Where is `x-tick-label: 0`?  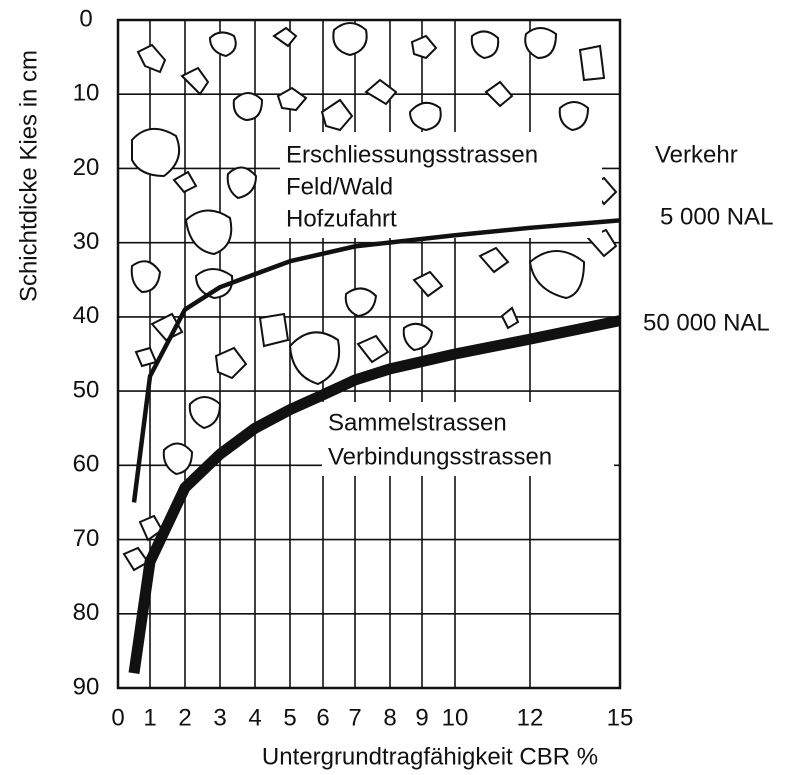 x-tick-label: 0 is located at coordinates (117, 717).